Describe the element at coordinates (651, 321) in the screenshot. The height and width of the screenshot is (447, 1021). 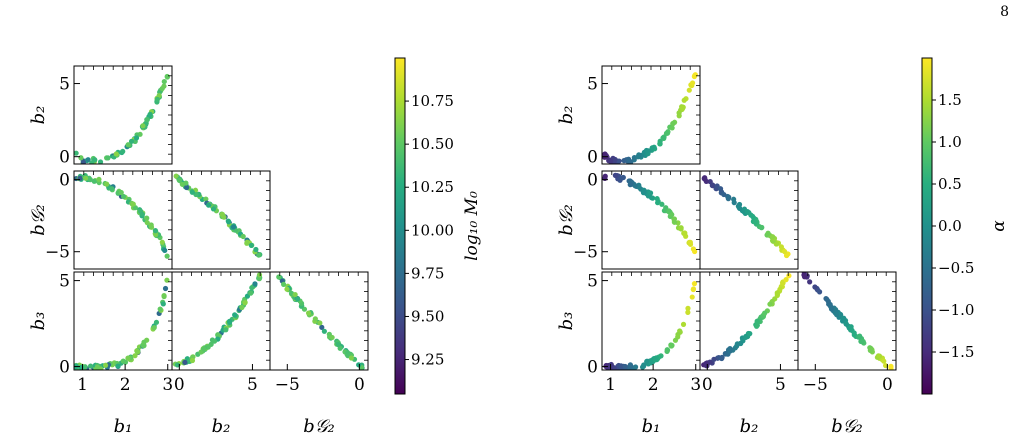
I see `panel-b3_vs_b1` at that location.